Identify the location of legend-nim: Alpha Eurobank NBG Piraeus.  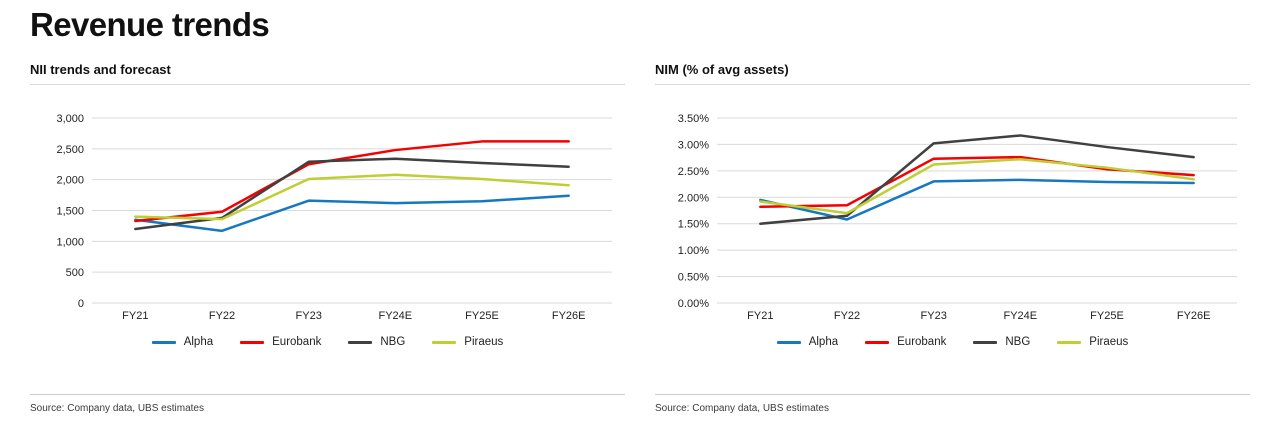
(952, 342).